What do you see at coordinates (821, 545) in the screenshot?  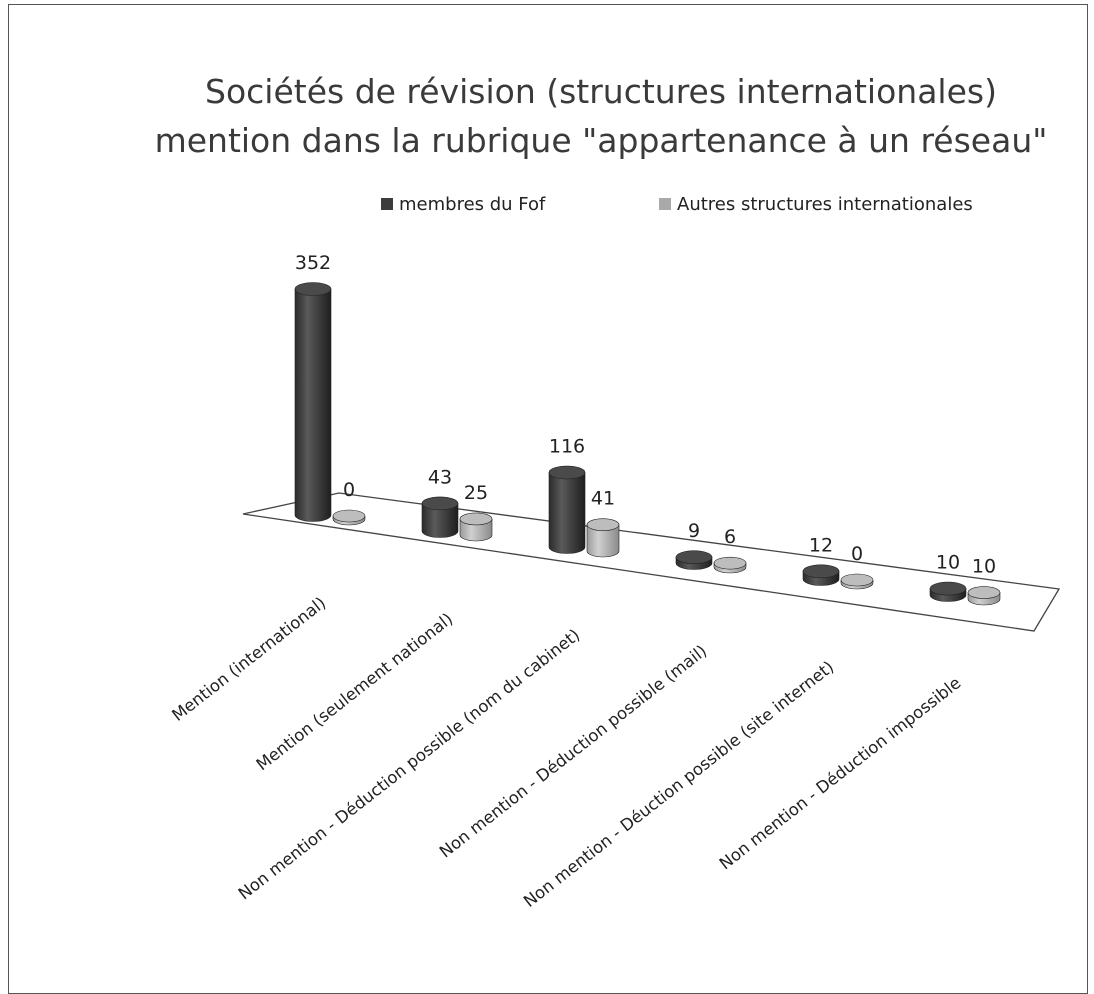 I see `value-label-s1-c5: 12` at bounding box center [821, 545].